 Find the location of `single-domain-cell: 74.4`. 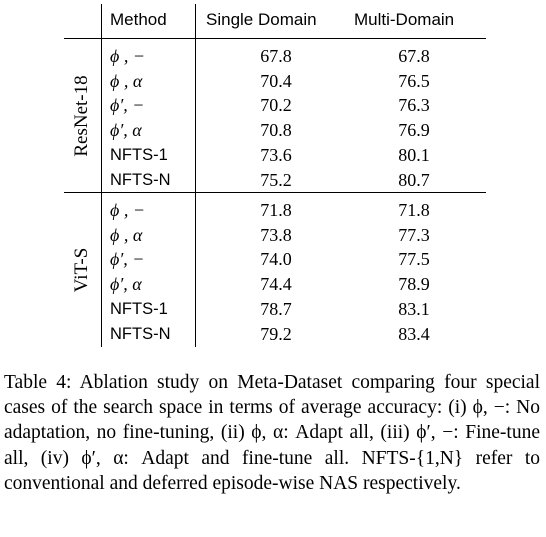

single-domain-cell: 74.4 is located at coordinates (276, 284).